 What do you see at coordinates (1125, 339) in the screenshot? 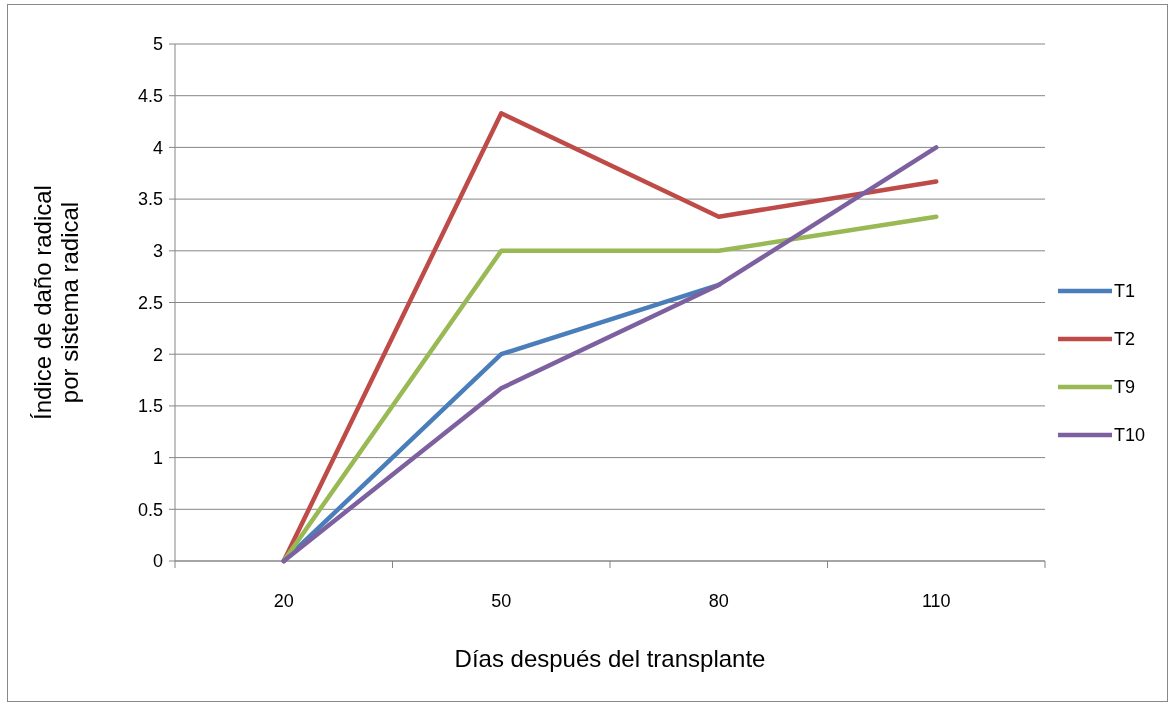
I see `legend-label: T2` at bounding box center [1125, 339].